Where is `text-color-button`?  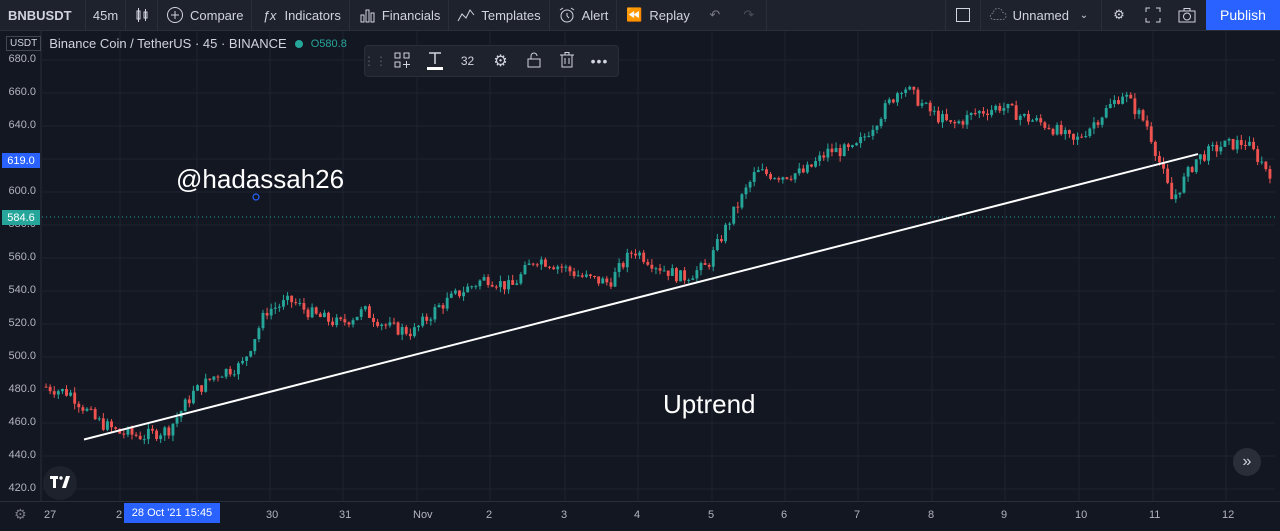
text-color-button is located at coordinates (434, 61).